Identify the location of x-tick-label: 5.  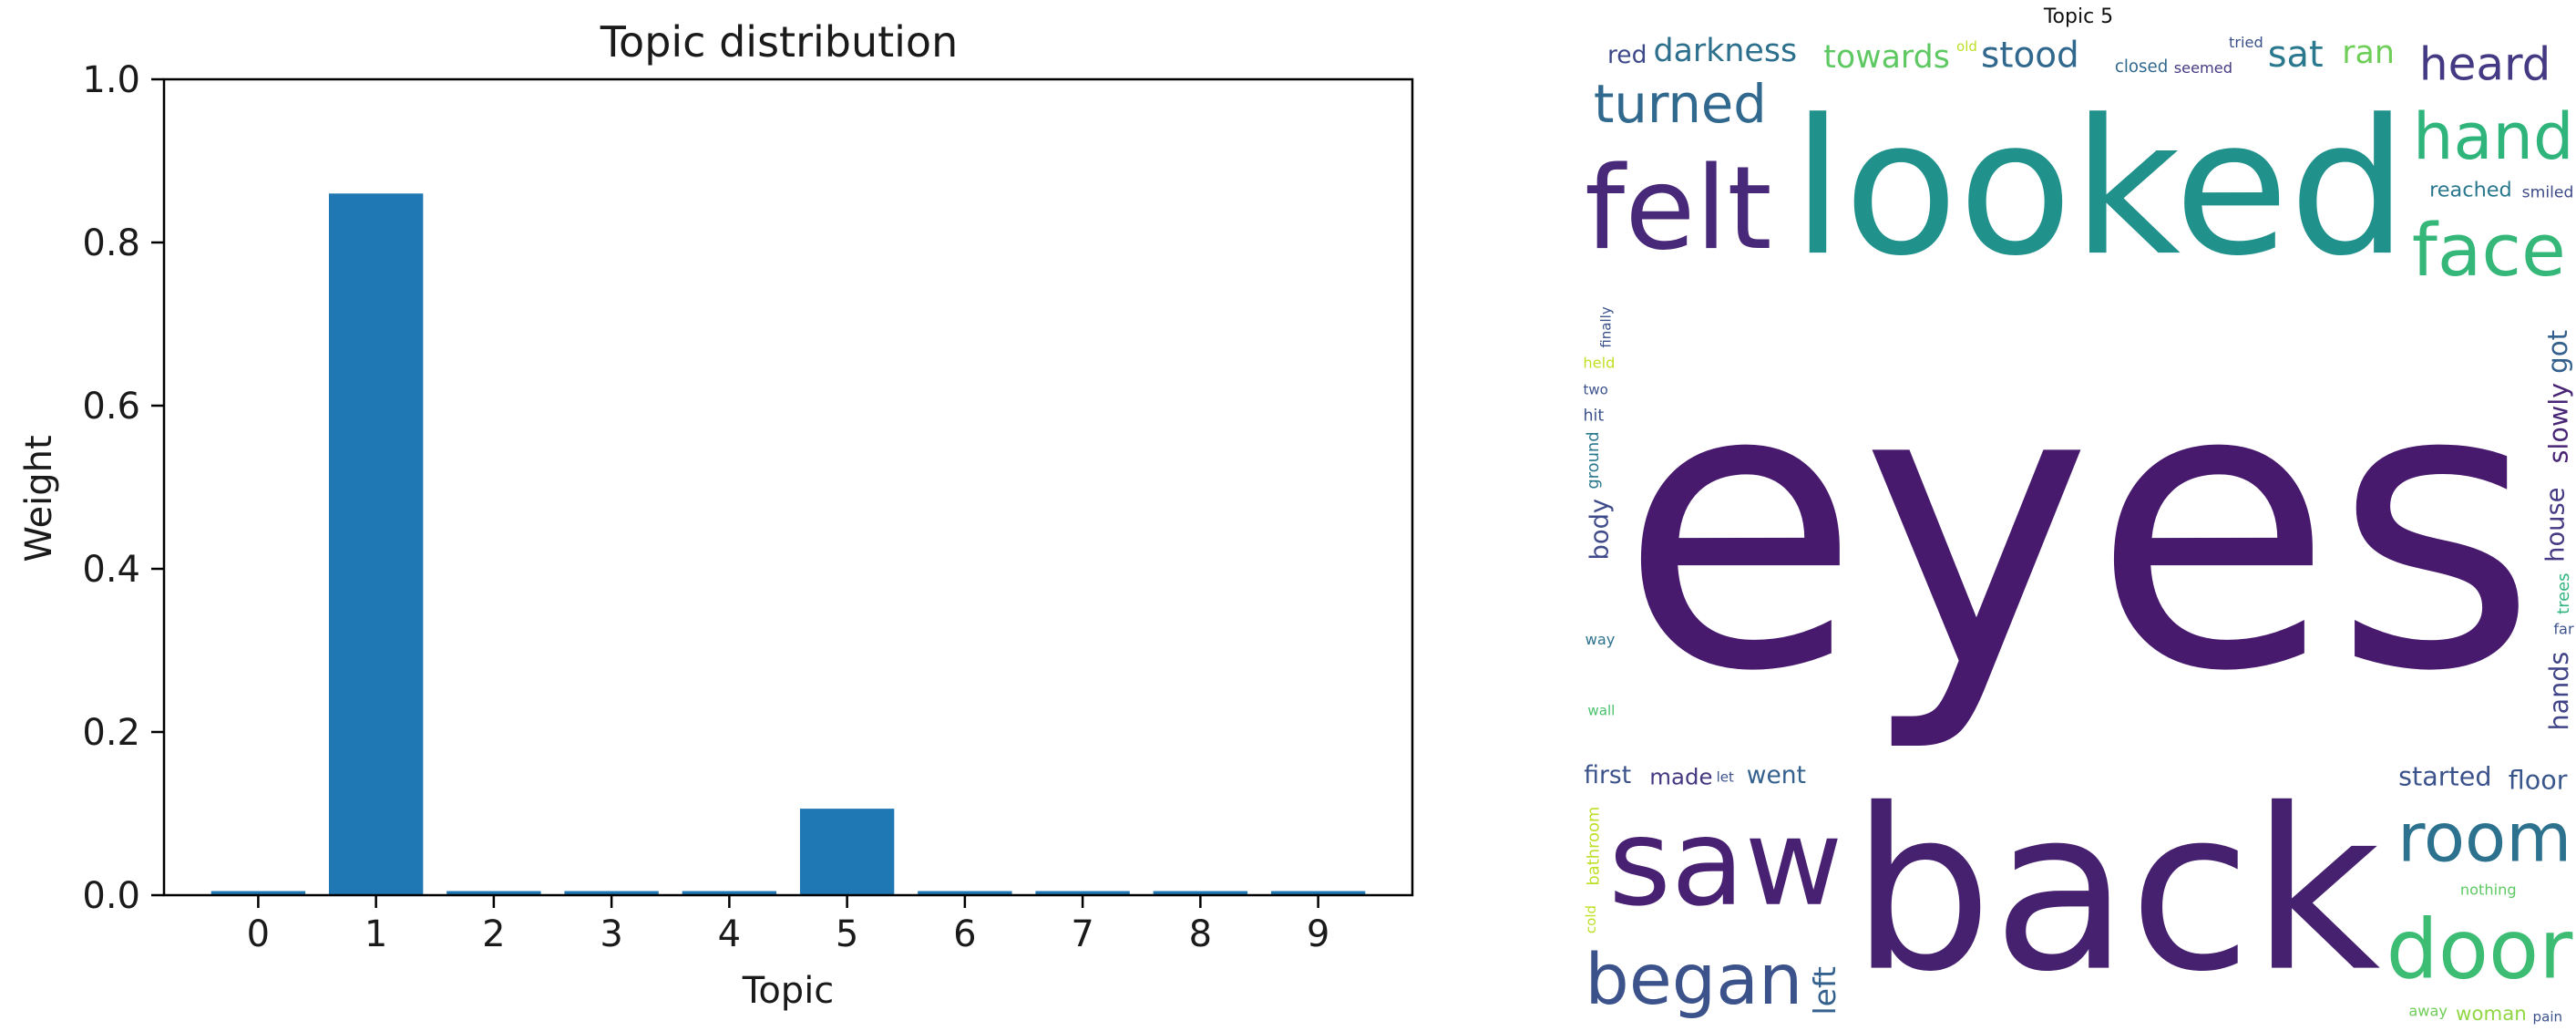
(847, 934).